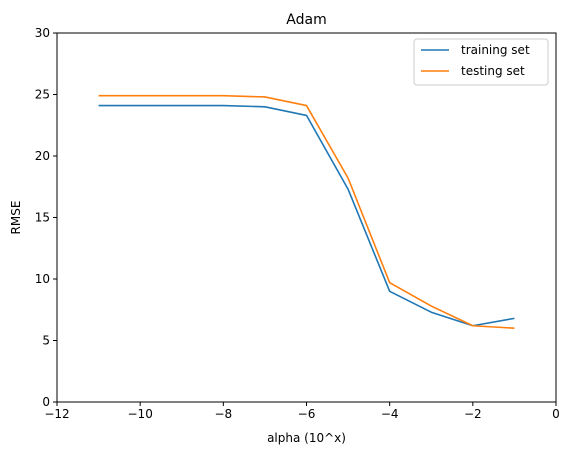 Image resolution: width=567 pixels, height=455 pixels. I want to click on y-tick-label: 5, so click(46, 341).